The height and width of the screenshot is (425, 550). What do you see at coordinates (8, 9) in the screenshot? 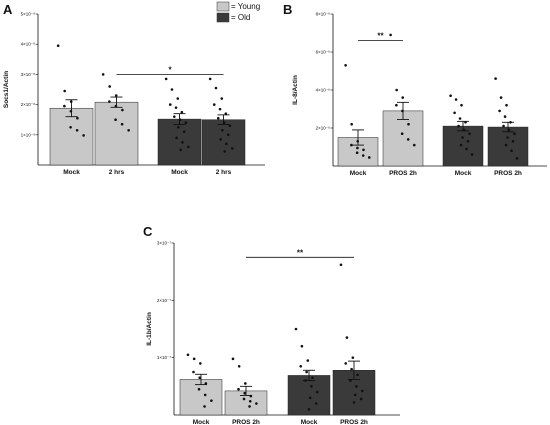
I see `panel-letter-a: A` at bounding box center [8, 9].